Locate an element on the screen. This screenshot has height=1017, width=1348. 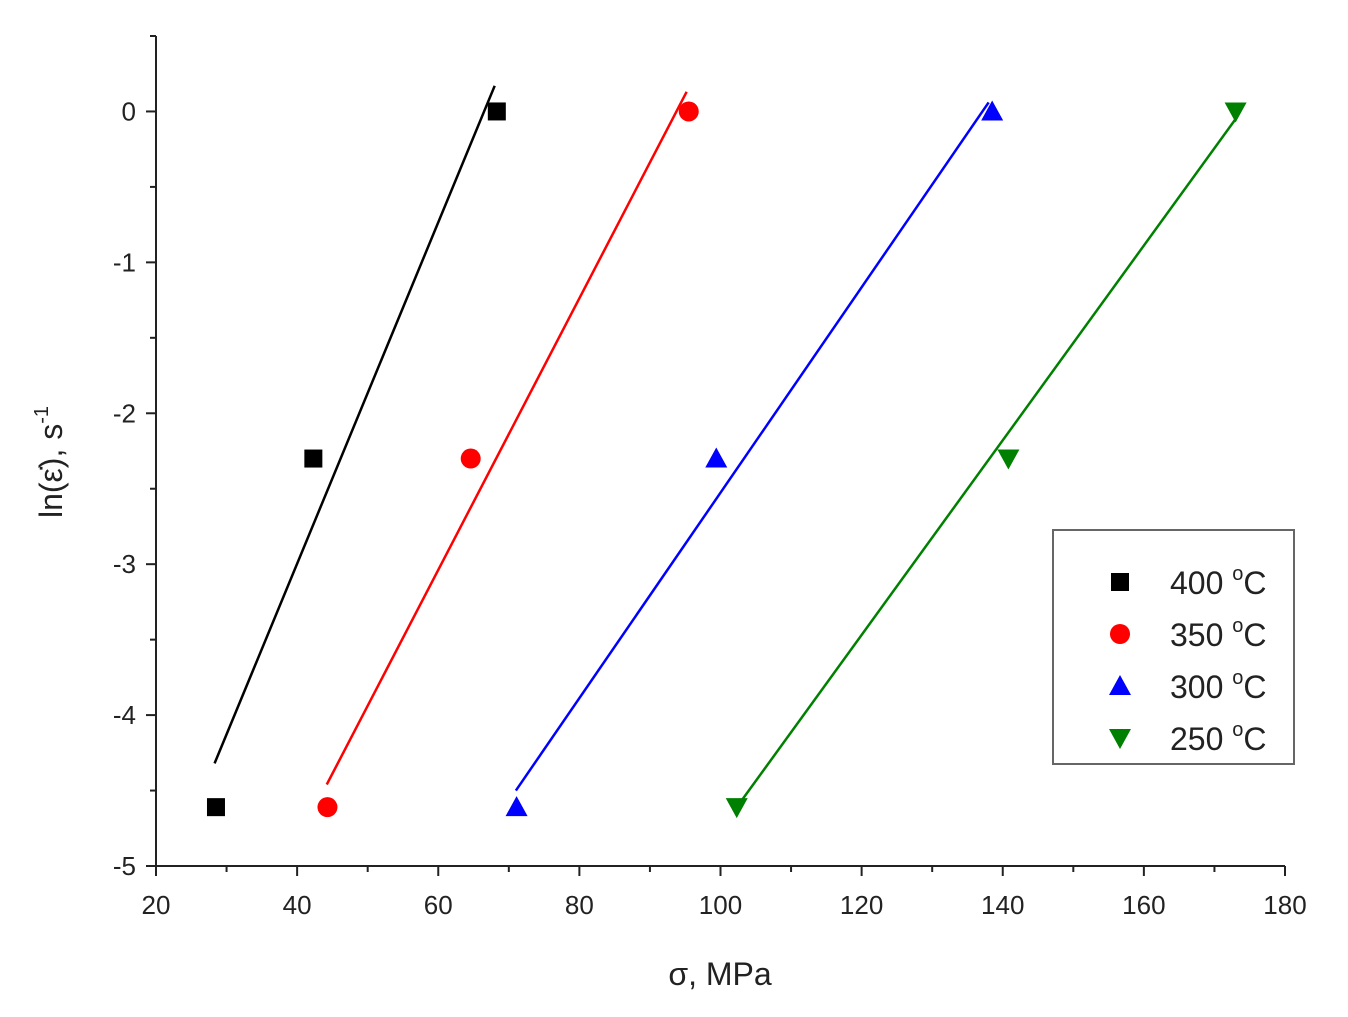
y-tick-label: 0 is located at coordinates (129, 111).